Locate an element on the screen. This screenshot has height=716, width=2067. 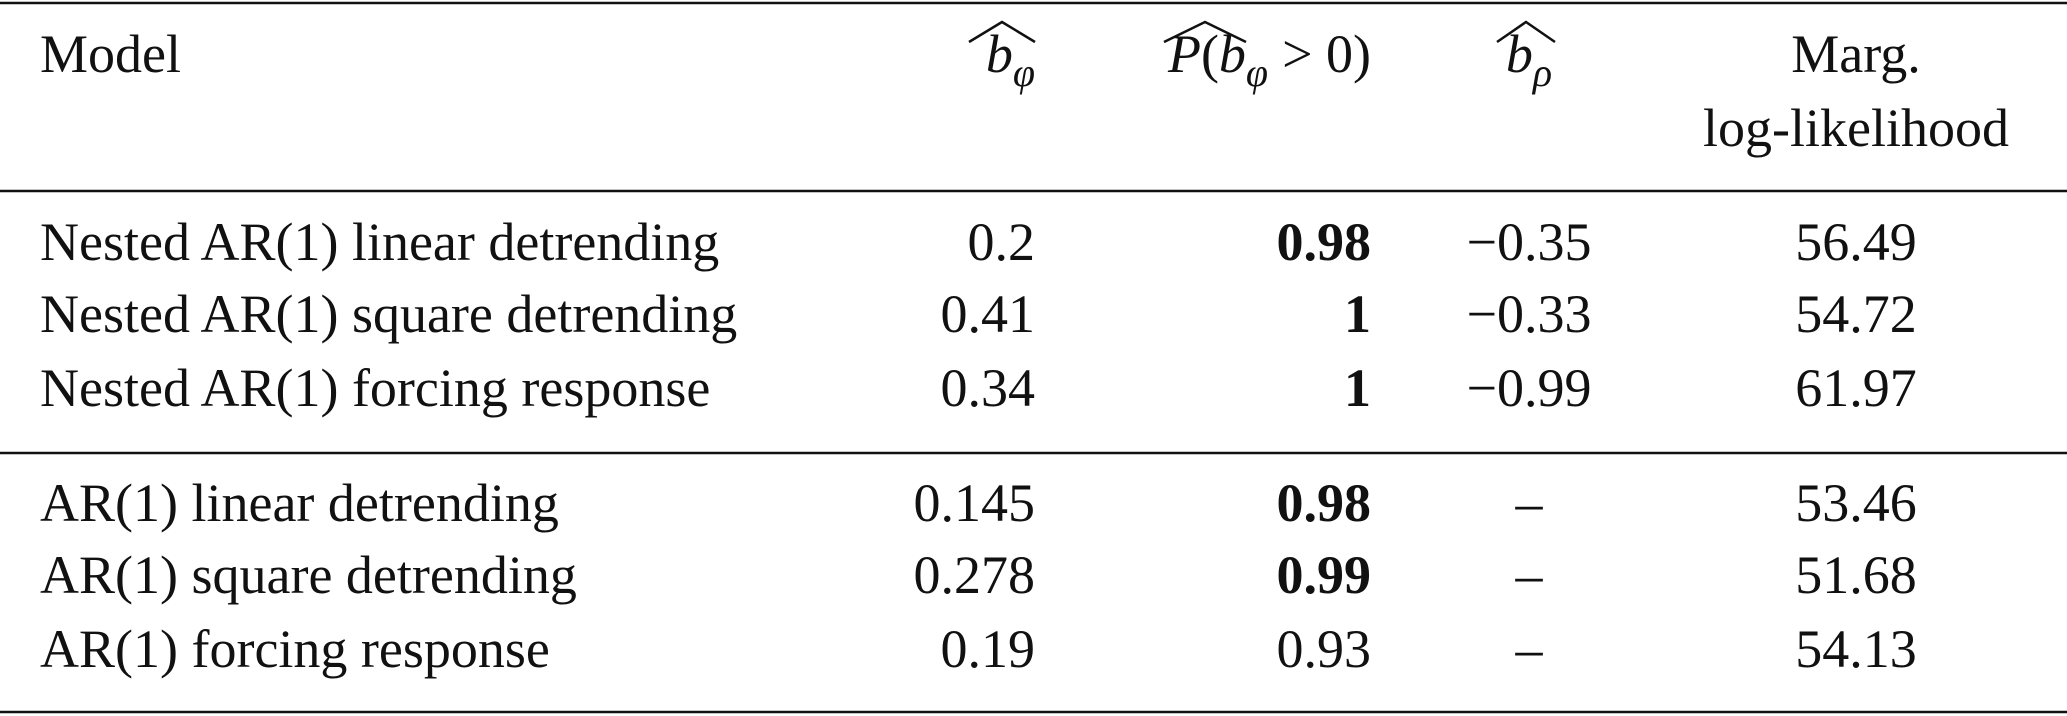
header-marg: log-likelihood is located at coordinates (1856, 128).